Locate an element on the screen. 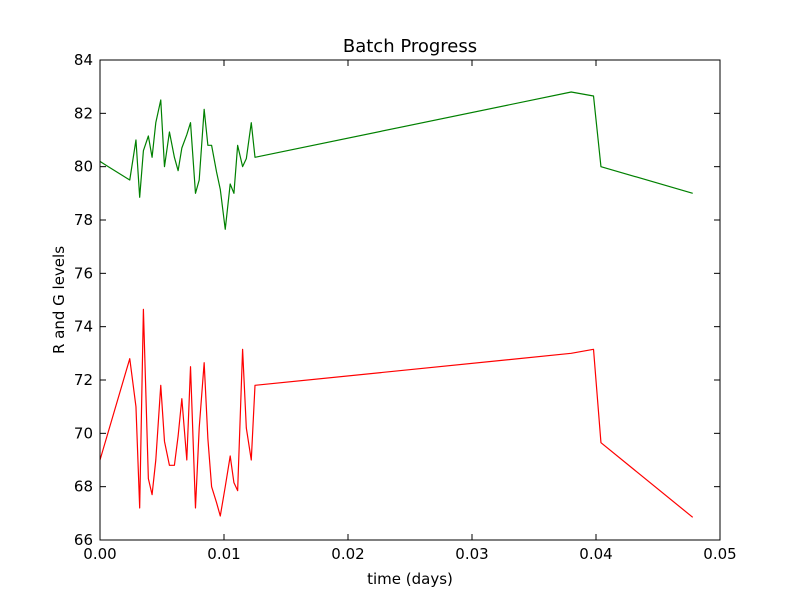  y-tick-label: 72 is located at coordinates (83, 380).